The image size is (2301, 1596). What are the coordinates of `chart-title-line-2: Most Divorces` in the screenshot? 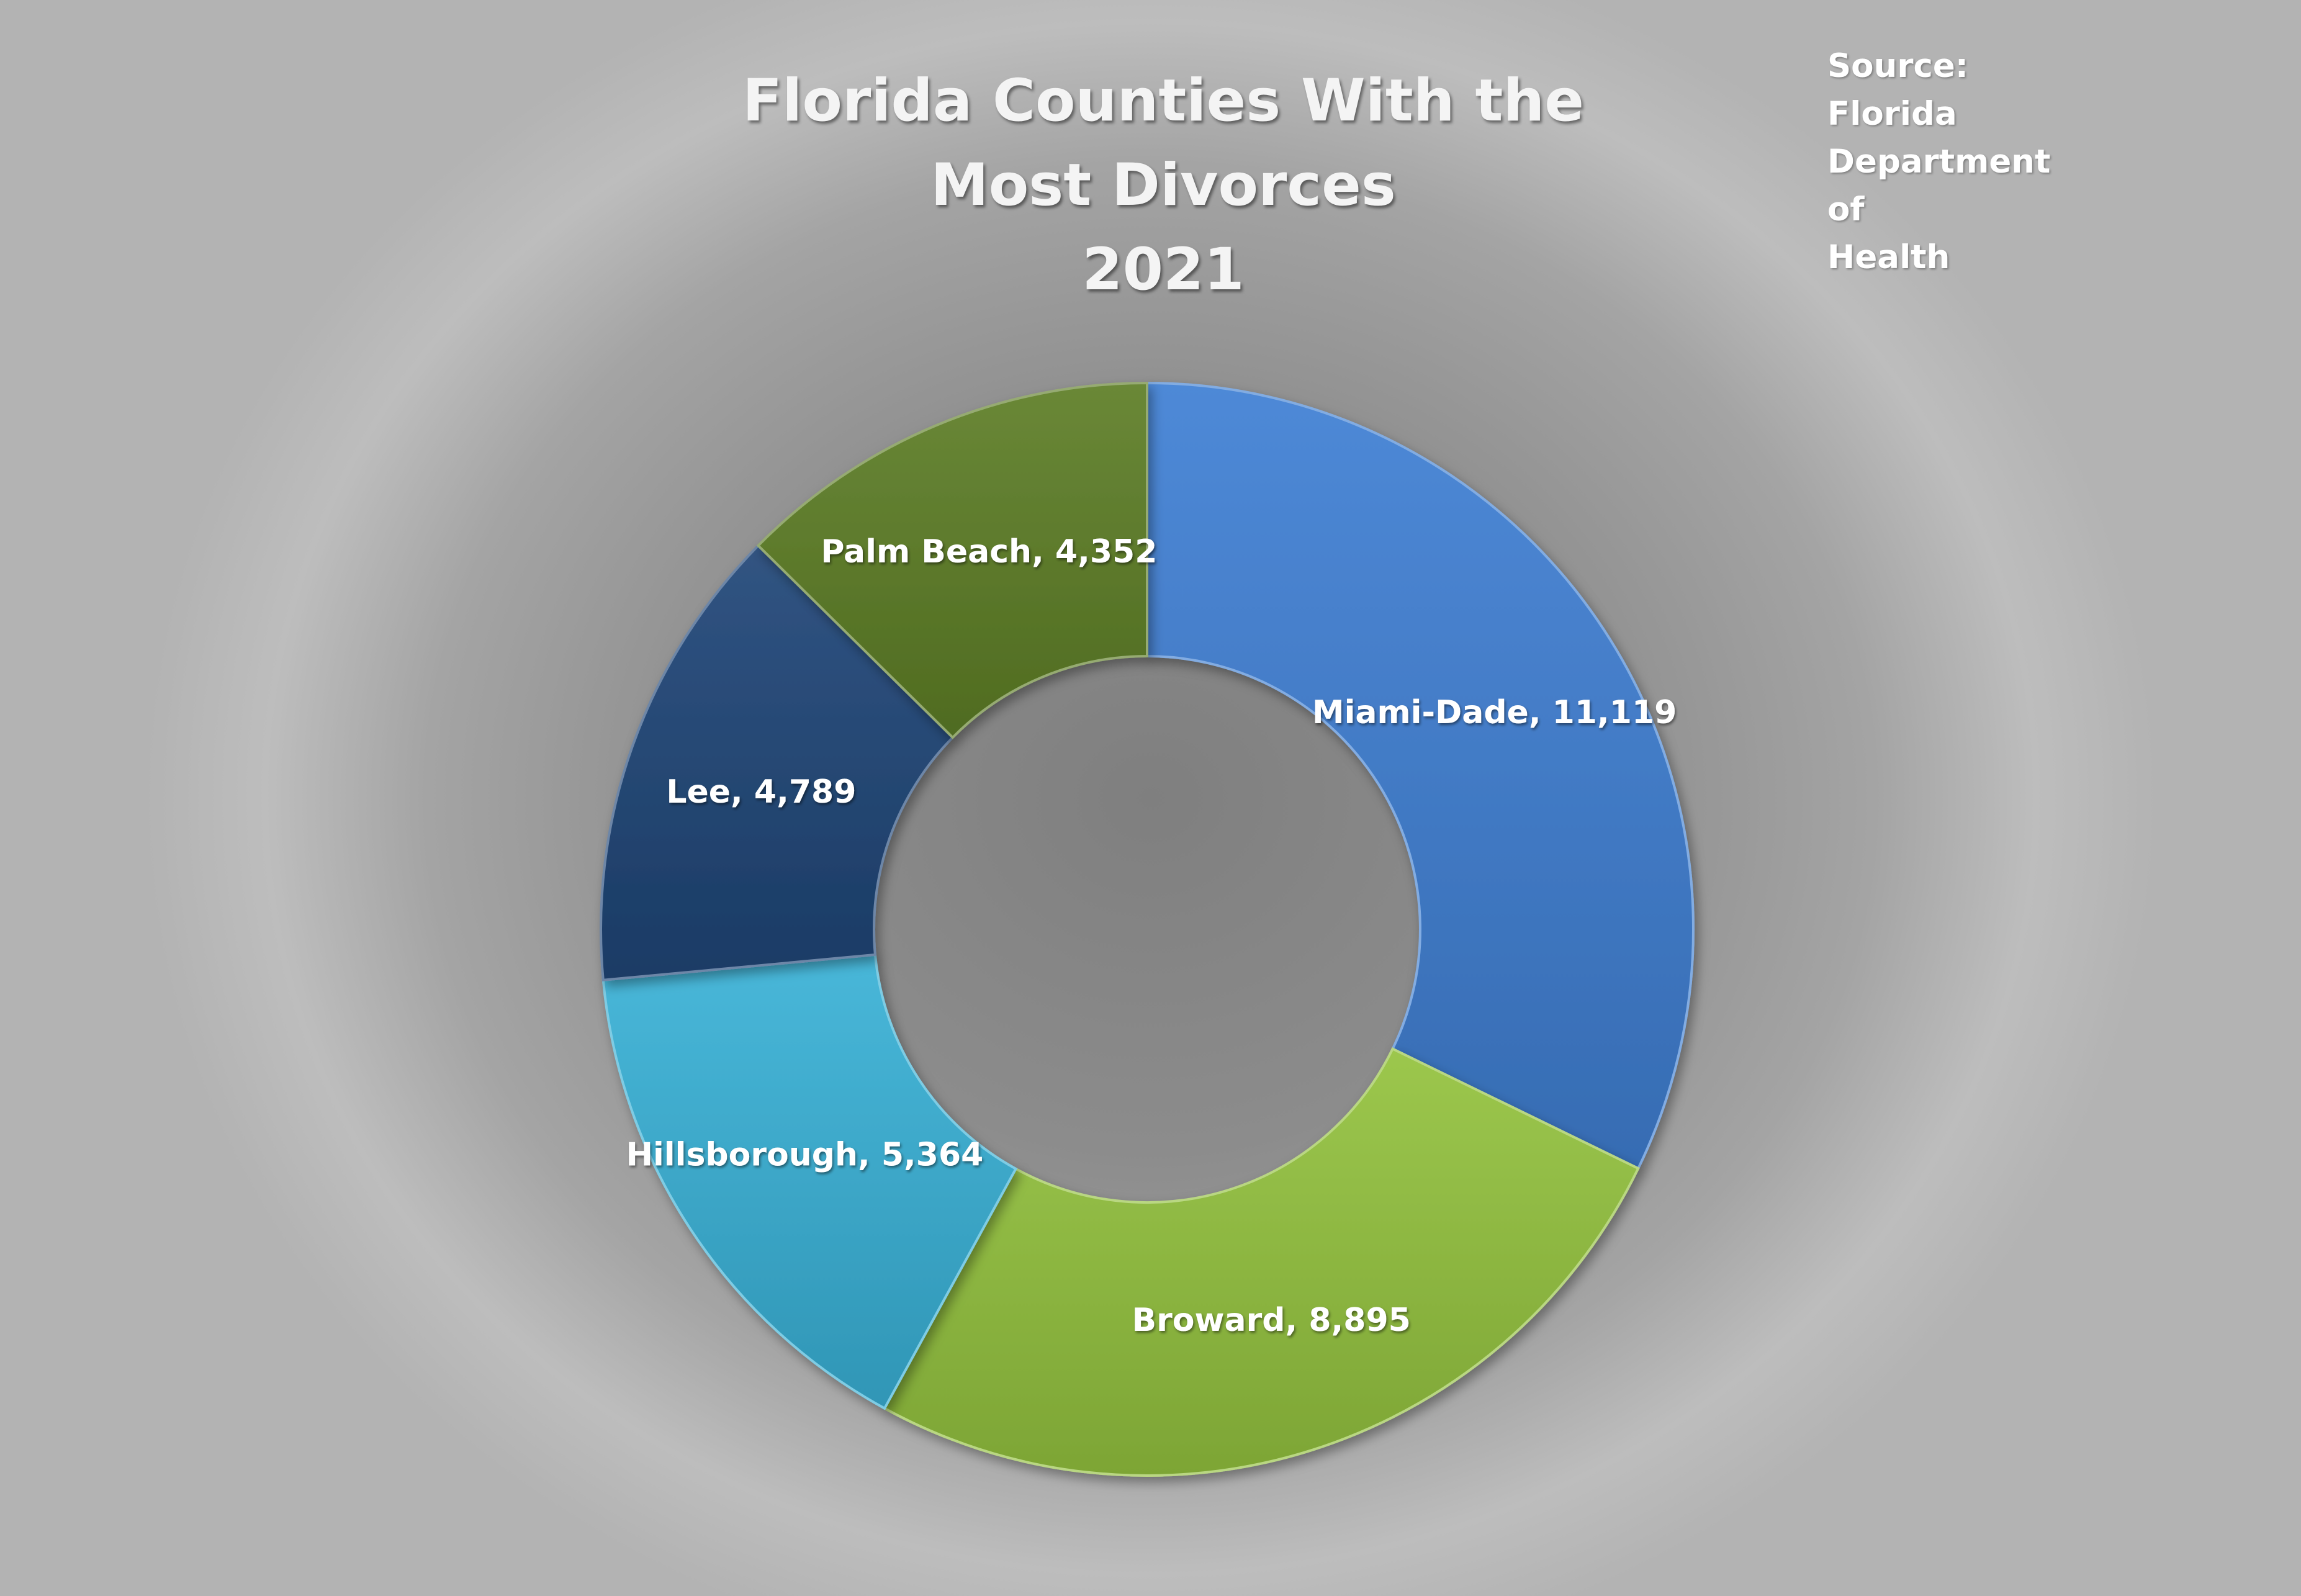 It's located at (1163, 185).